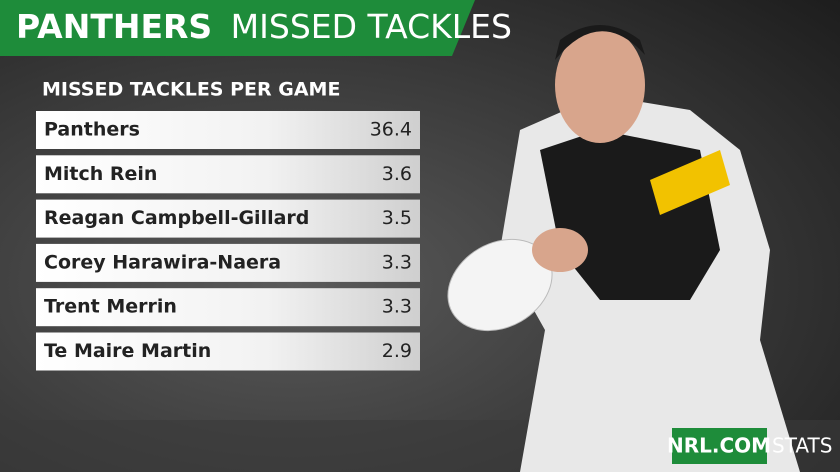 The width and height of the screenshot is (840, 476). What do you see at coordinates (371, 26) in the screenshot?
I see `header-title-light: MISSED TACKLES` at bounding box center [371, 26].